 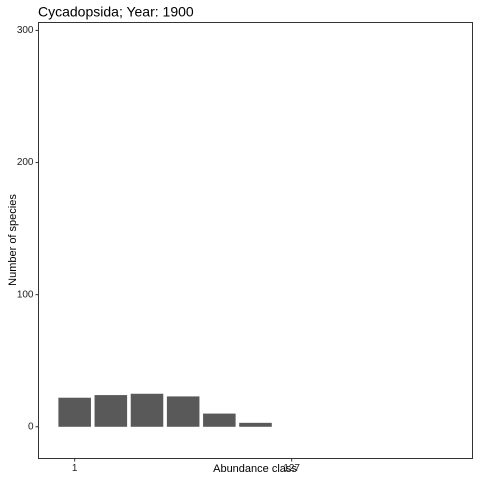 What do you see at coordinates (75, 468) in the screenshot?
I see `x-tick-label: 1` at bounding box center [75, 468].